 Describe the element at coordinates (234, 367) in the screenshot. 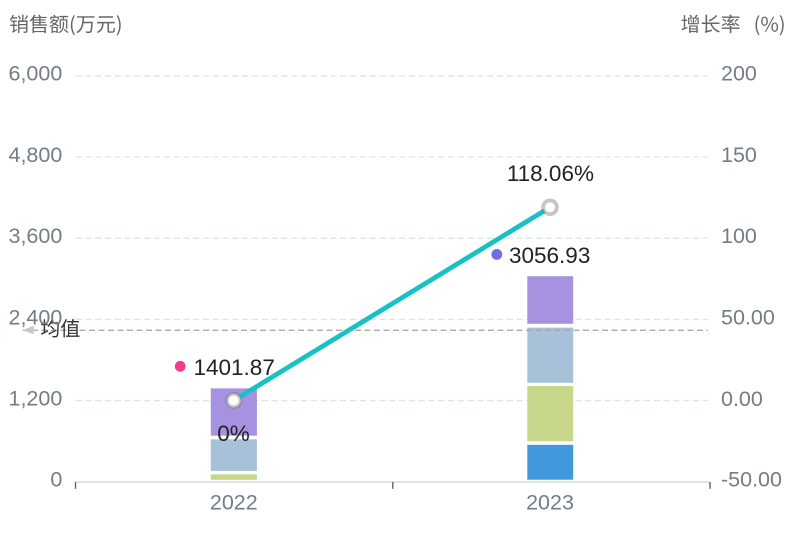

I see `svg-text: 1401.87` at that location.